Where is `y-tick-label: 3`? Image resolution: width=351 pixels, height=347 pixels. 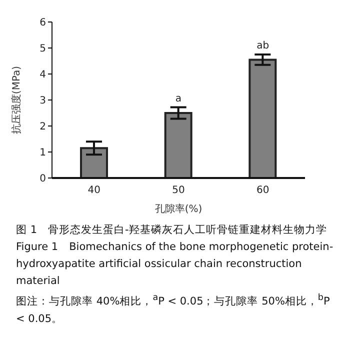
y-tick-label: 3 is located at coordinates (43, 101).